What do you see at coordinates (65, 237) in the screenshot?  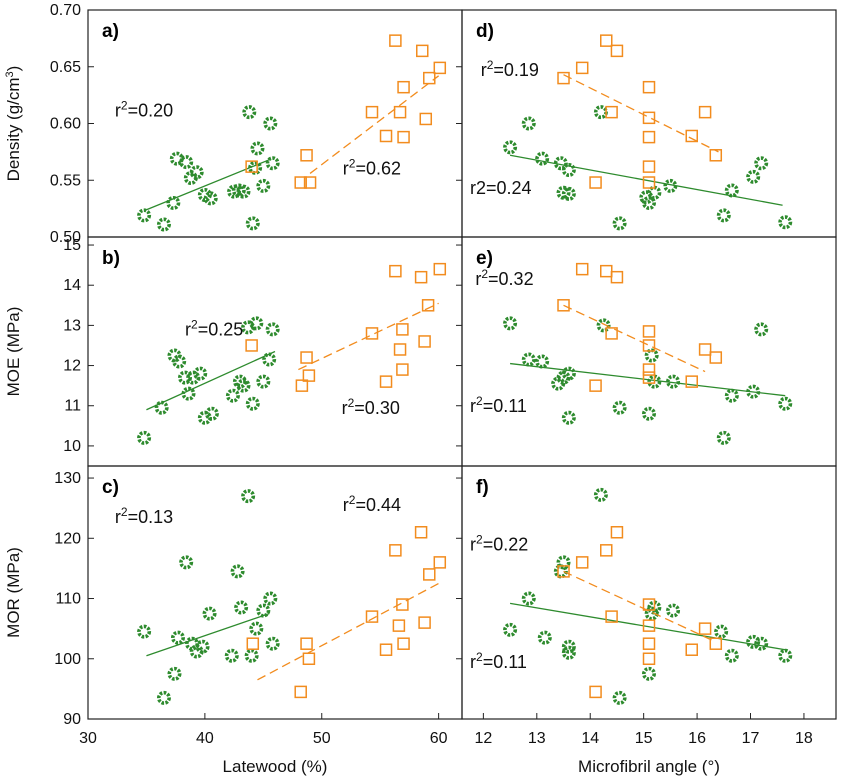 I see `y-tick-label: 0.50` at bounding box center [65, 237].